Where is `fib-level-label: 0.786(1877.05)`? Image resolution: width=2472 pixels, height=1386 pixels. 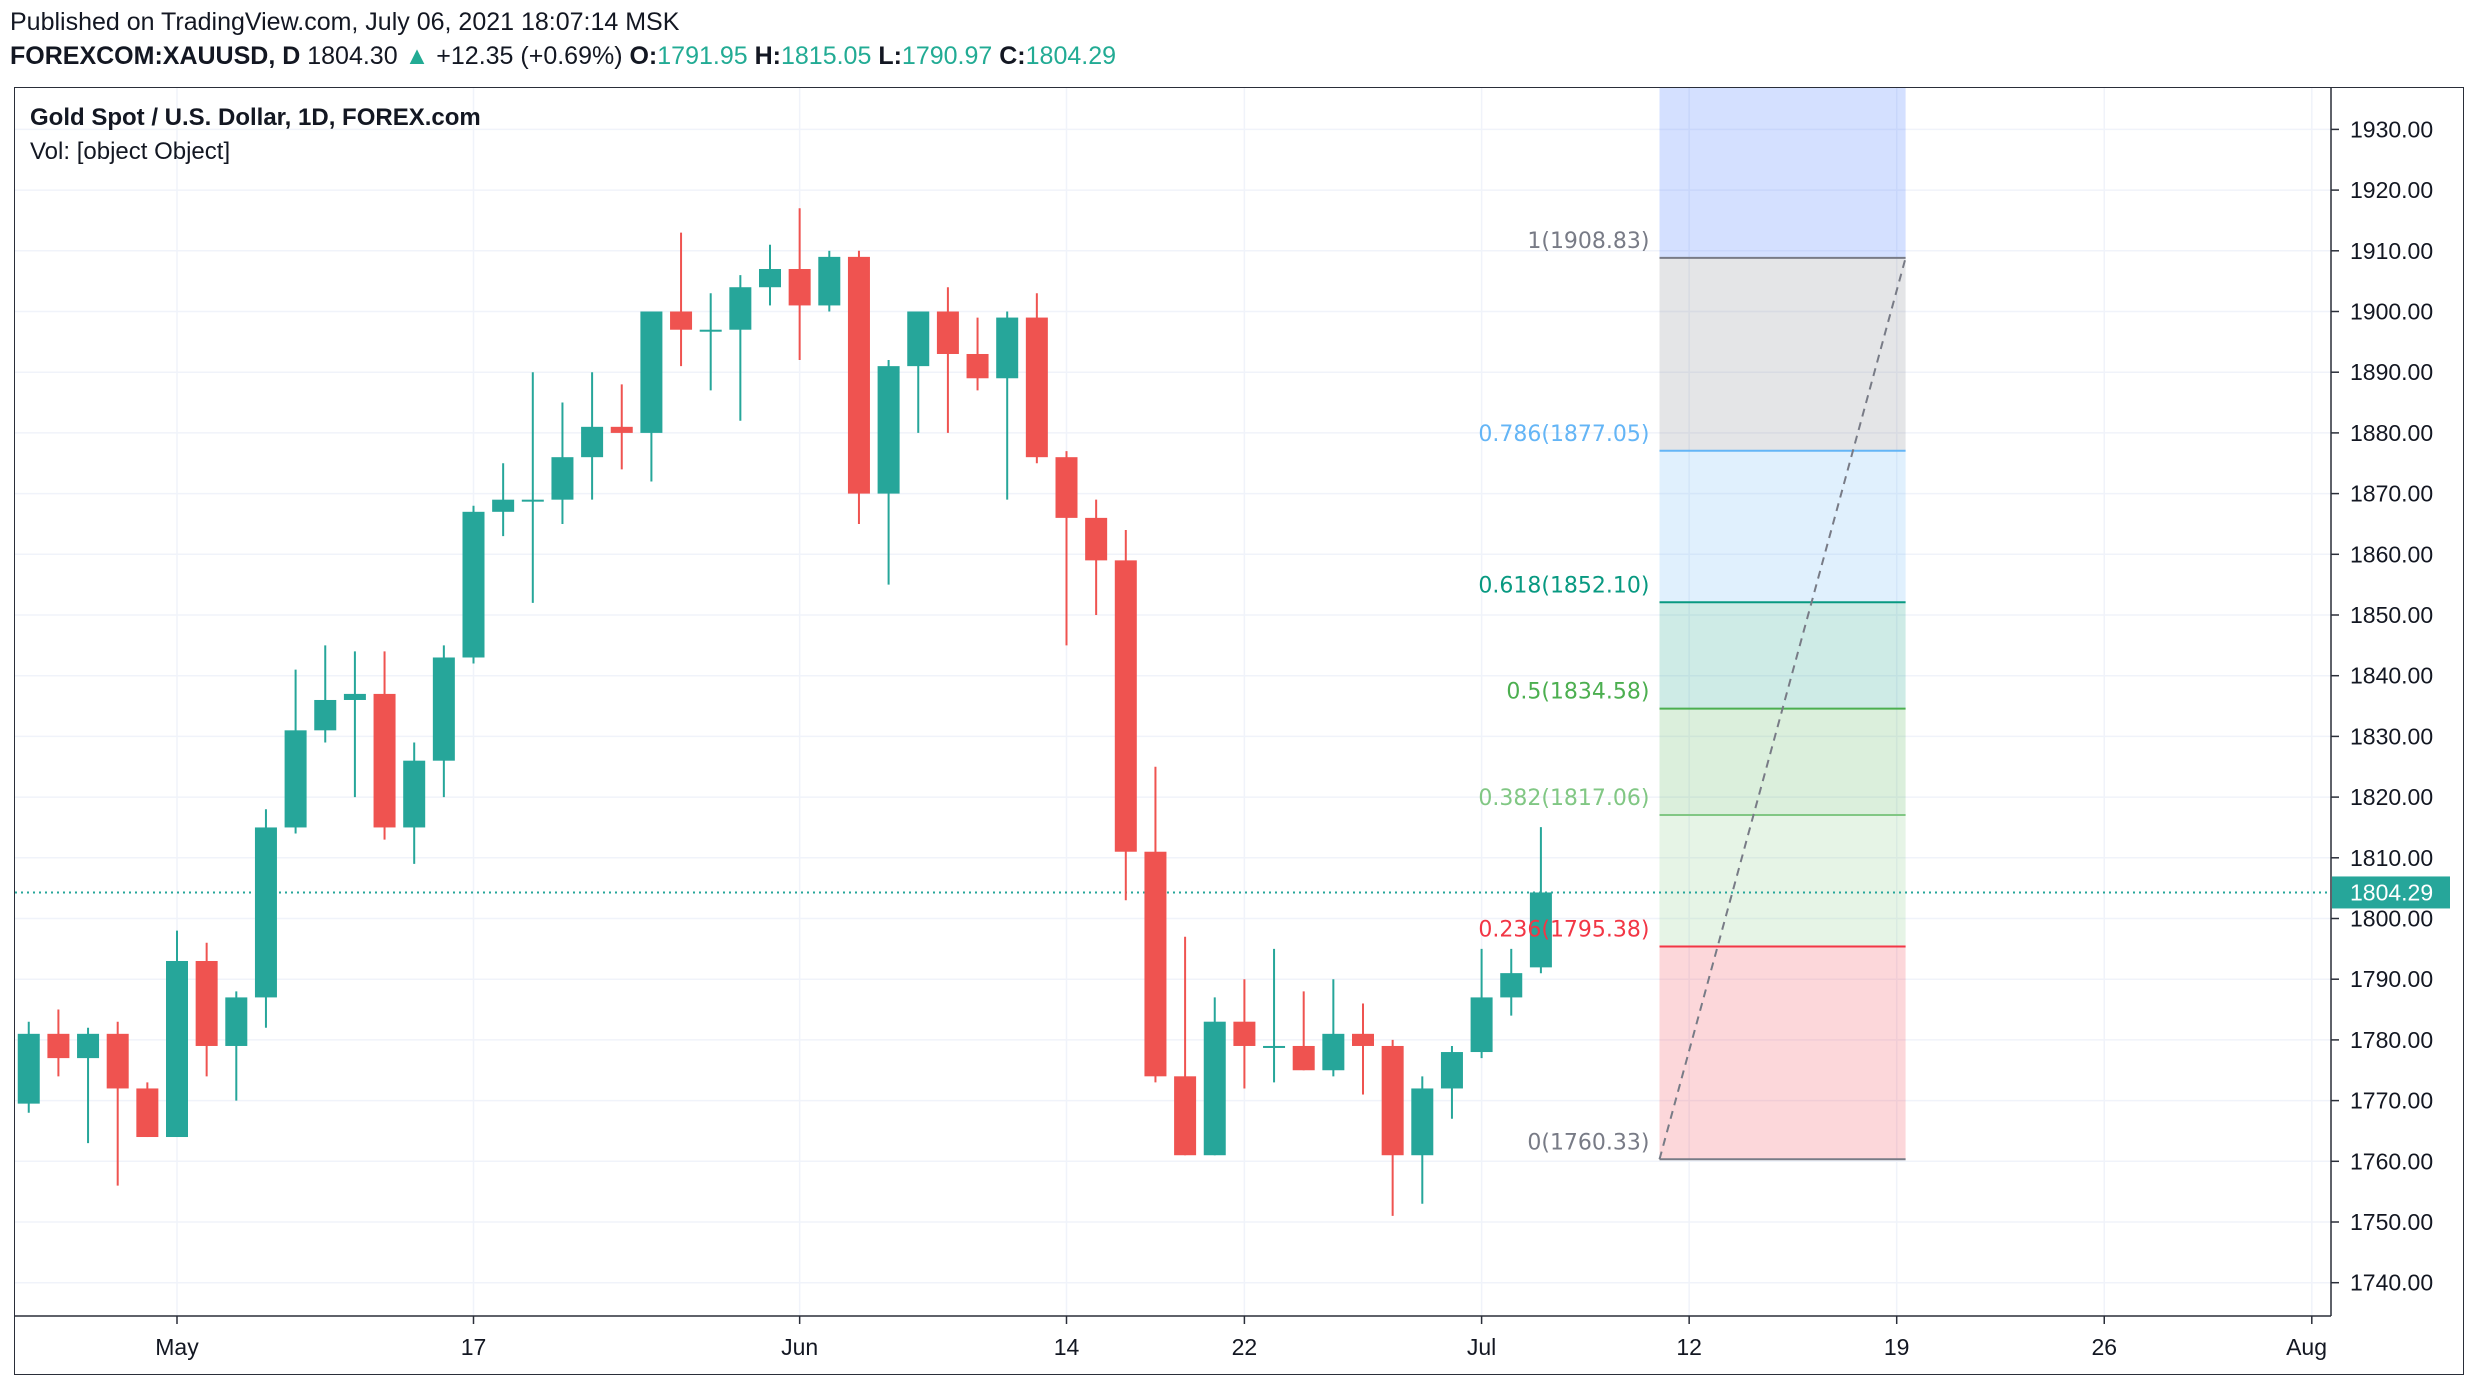
fib-level-label: 0.786(1877.05) is located at coordinates (1563, 434).